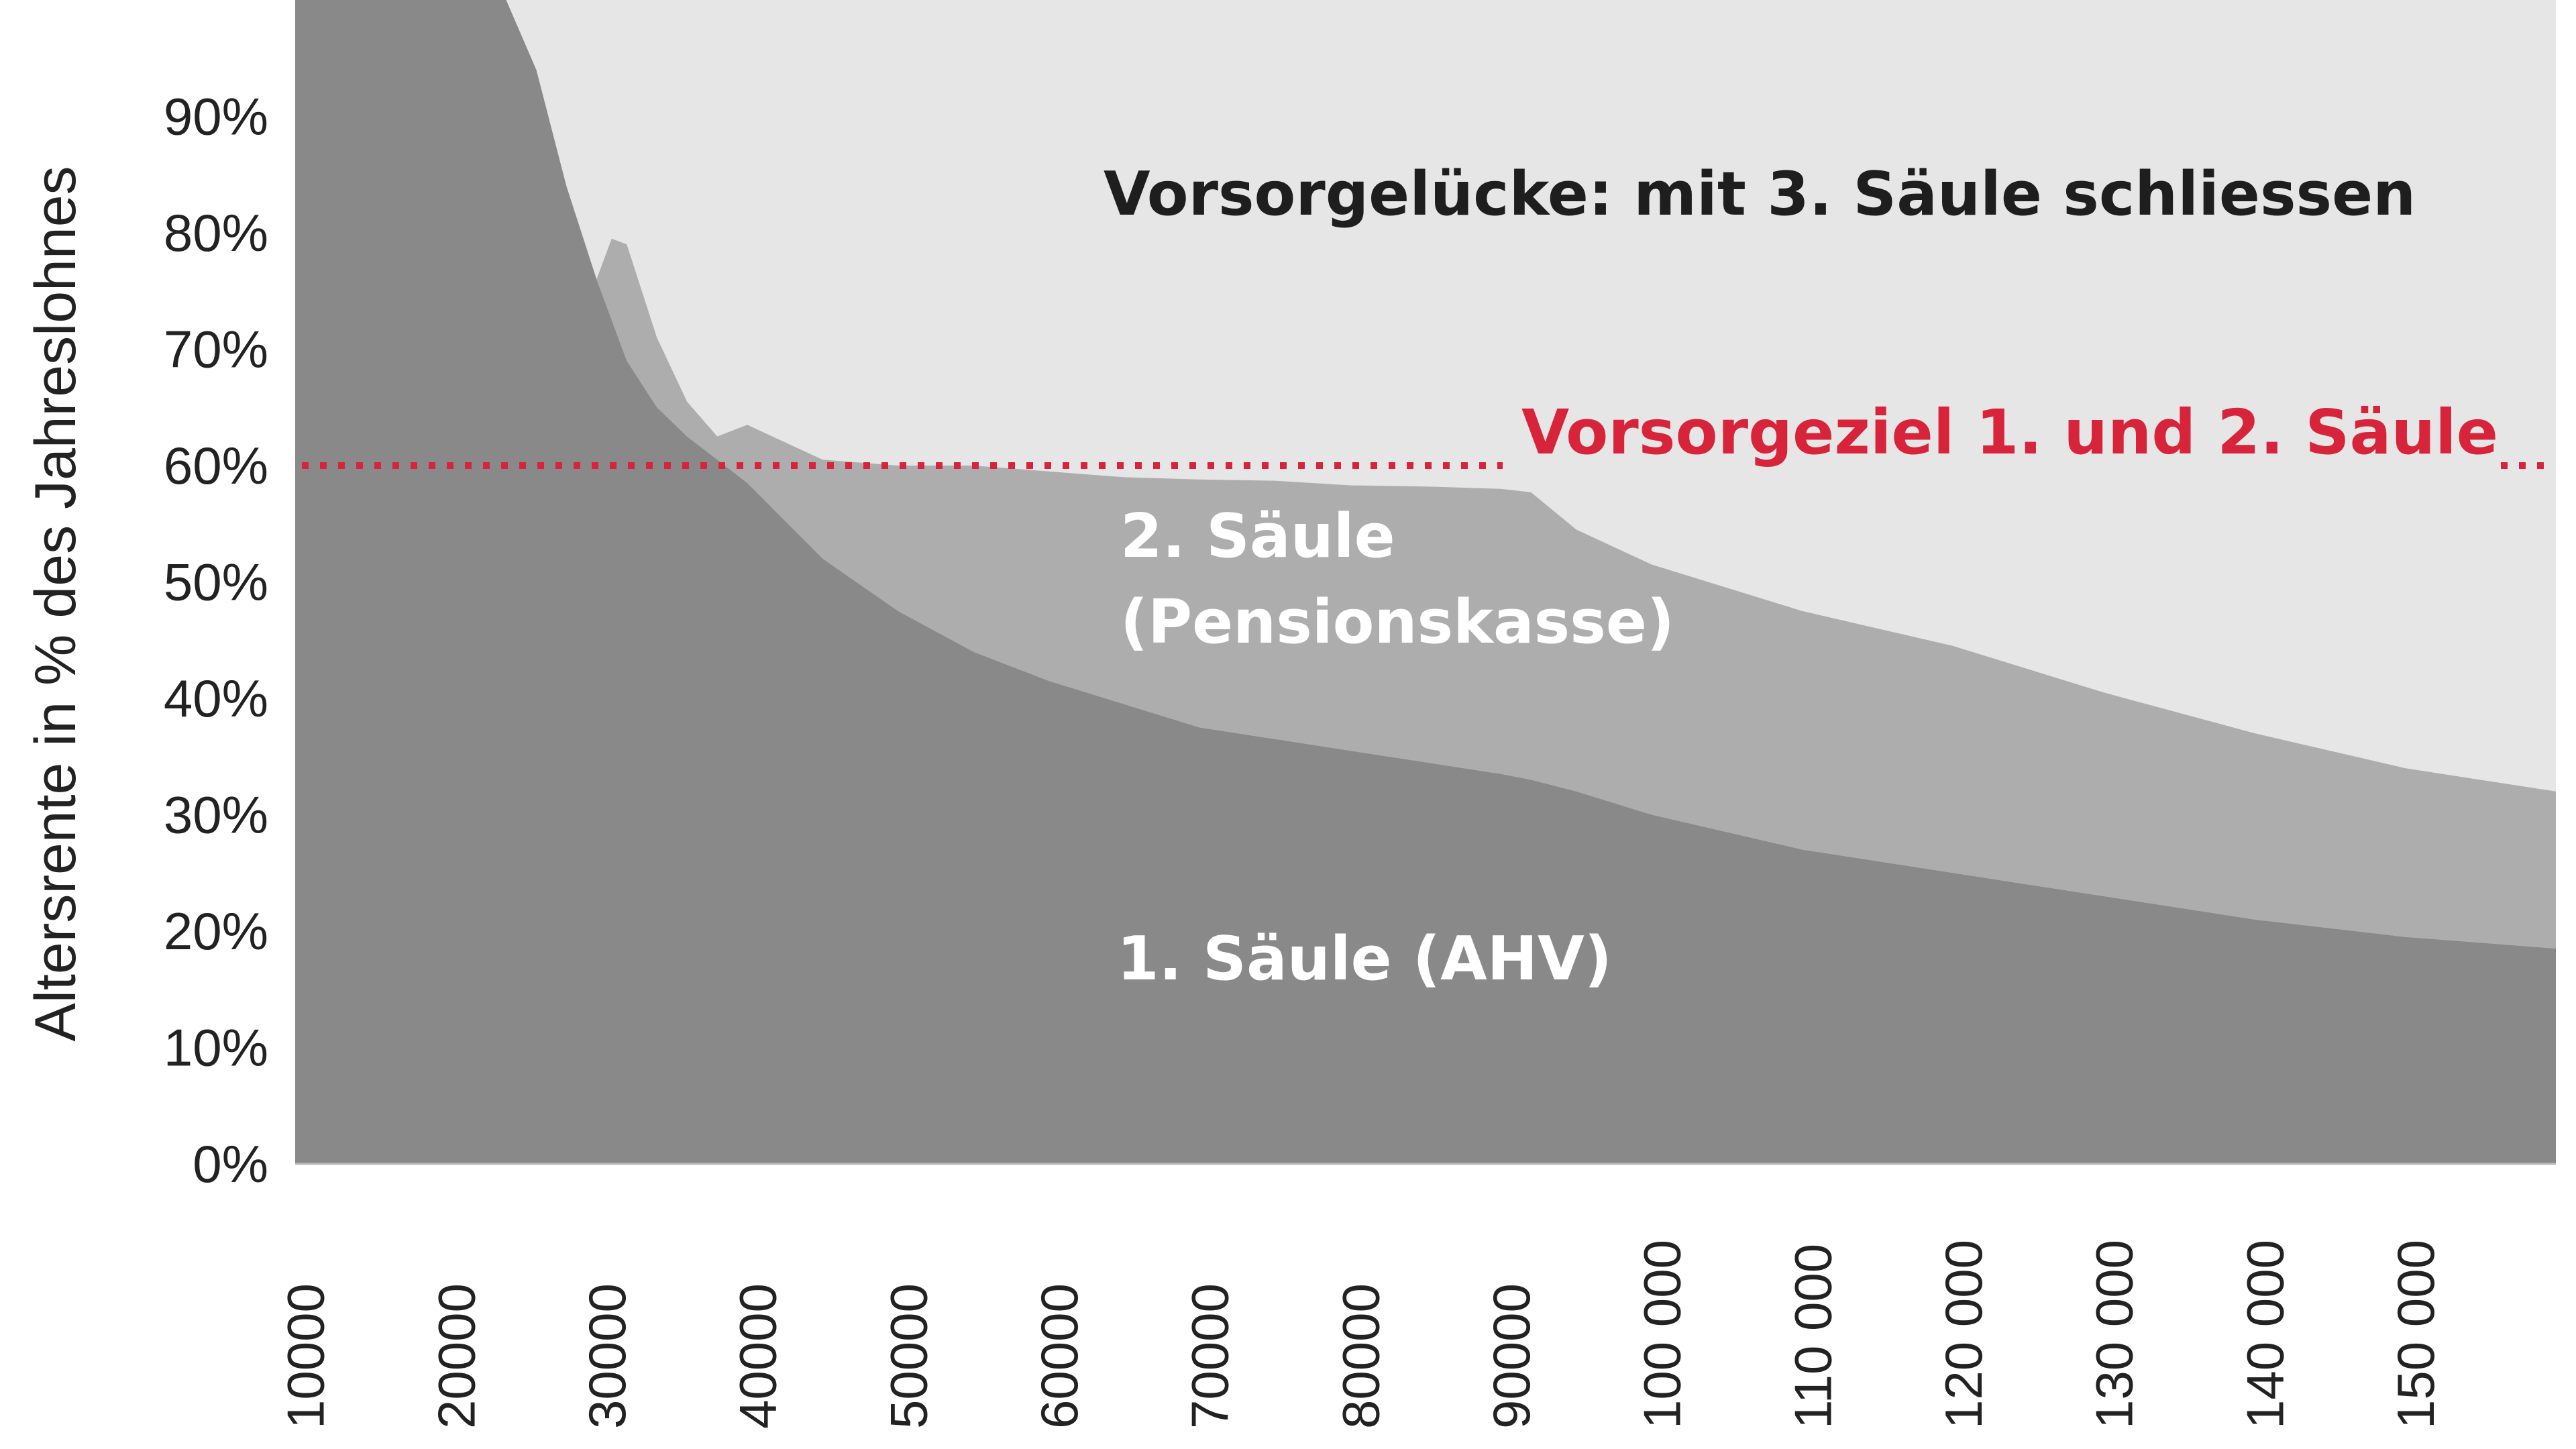  What do you see at coordinates (2009, 432) in the screenshot?
I see `target-line-label: Vorsorgeziel 1. und 2. Säule` at bounding box center [2009, 432].